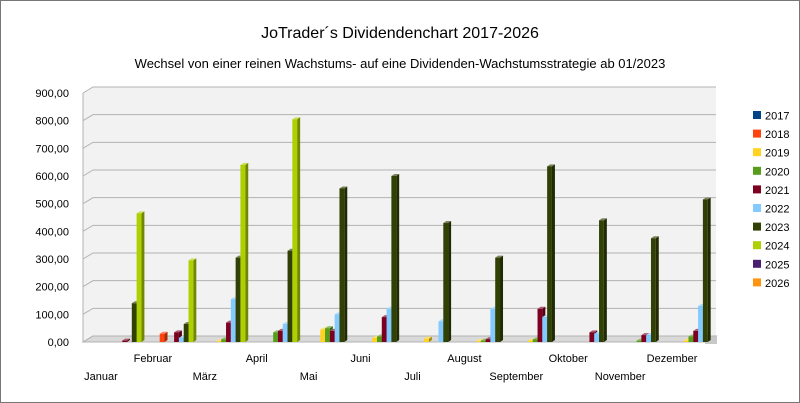 This screenshot has width=800, height=403. I want to click on y-tick-label: 300,00, so click(52, 260).